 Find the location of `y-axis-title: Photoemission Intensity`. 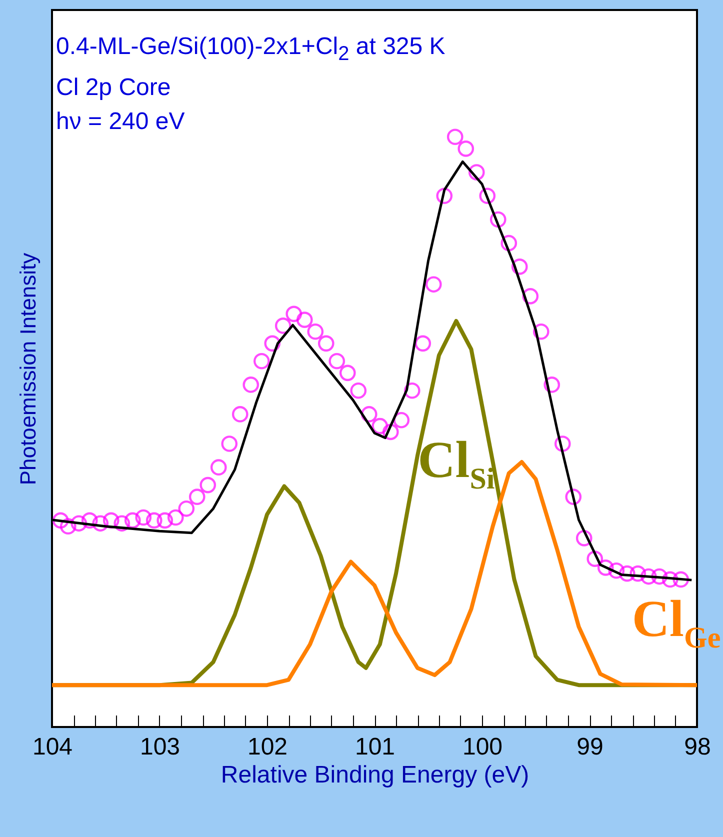

y-axis-title: Photoemission Intensity is located at coordinates (28, 369).